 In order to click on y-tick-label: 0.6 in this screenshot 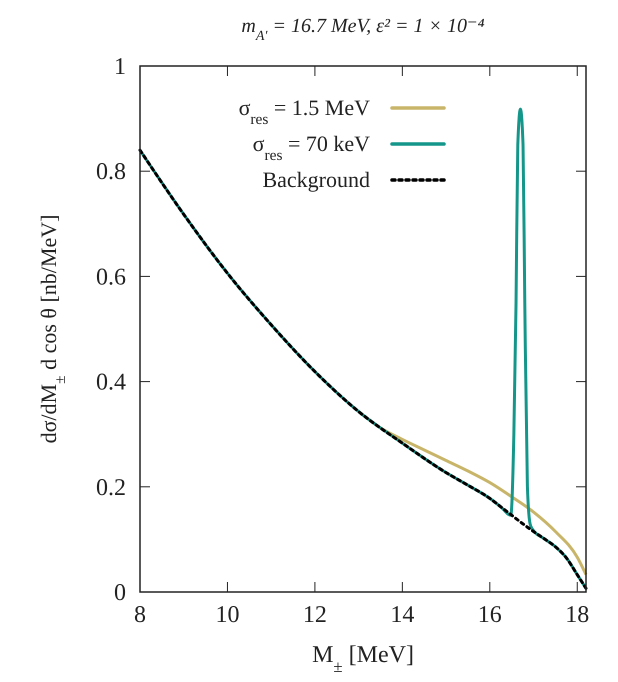, I will do `click(111, 277)`.